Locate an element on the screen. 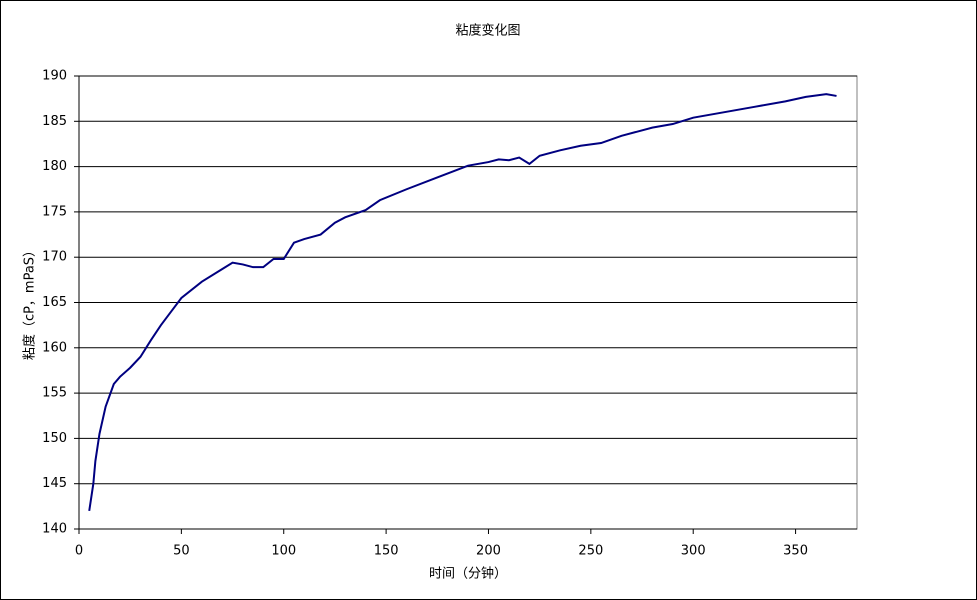  x-tick-label: 200 is located at coordinates (488, 551).